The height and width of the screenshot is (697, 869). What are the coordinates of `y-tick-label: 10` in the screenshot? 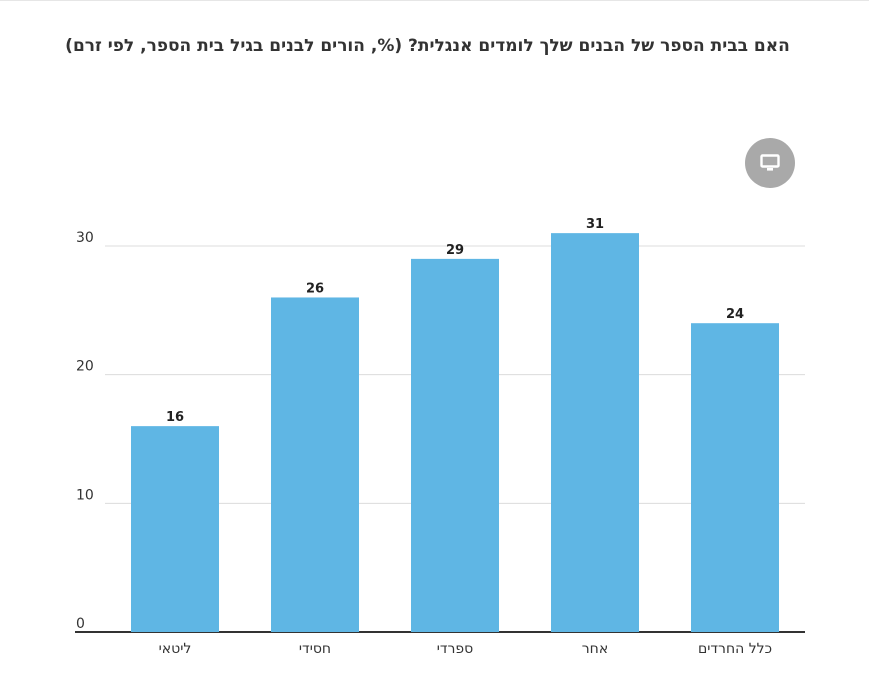 It's located at (85, 495).